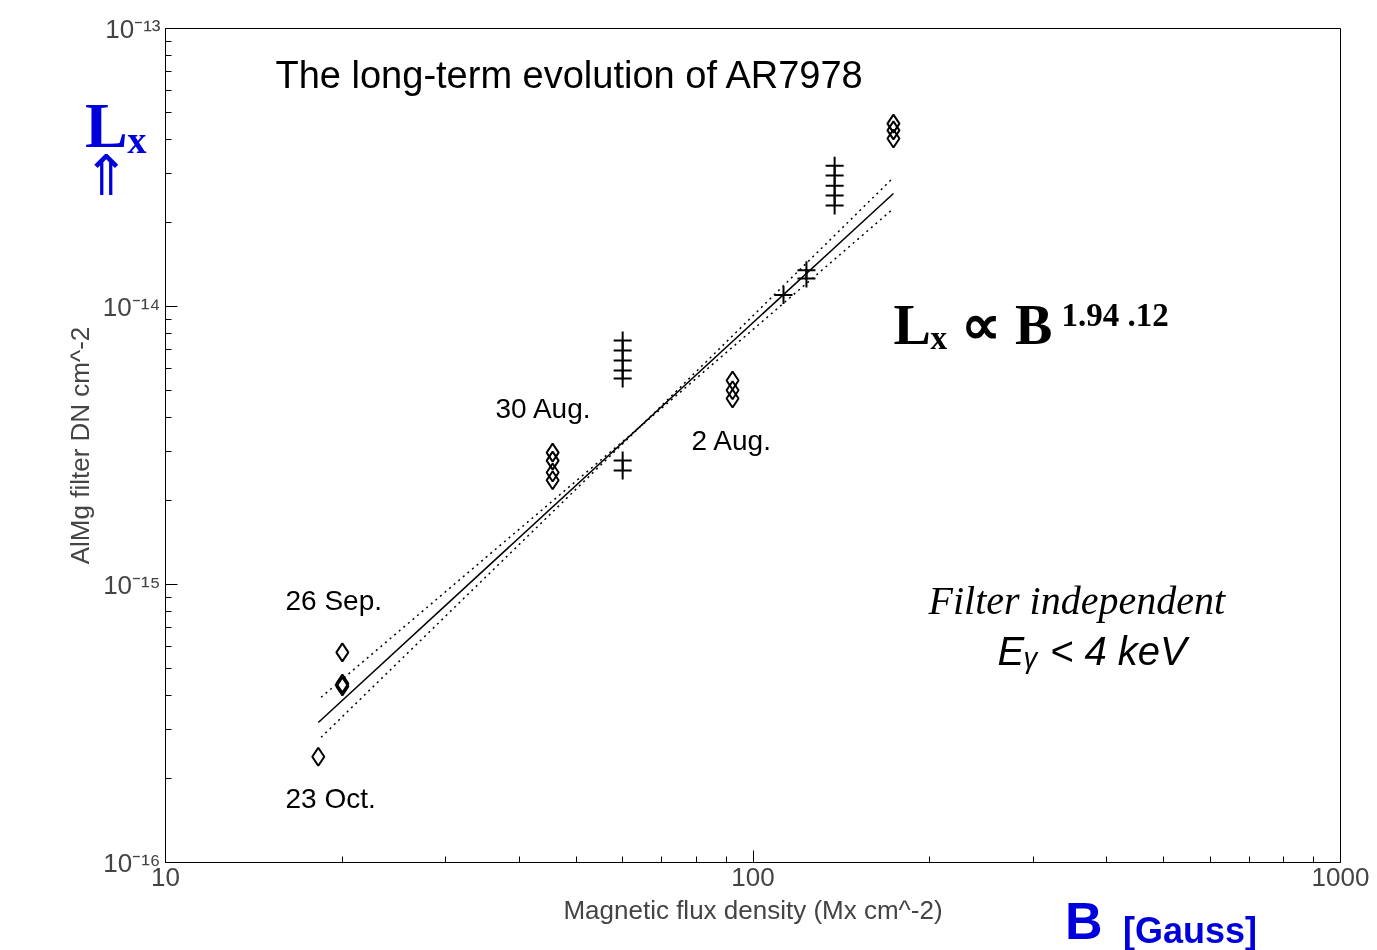 The width and height of the screenshot is (1377, 950). What do you see at coordinates (543, 408) in the screenshot?
I see `annotation: 30 Aug.` at bounding box center [543, 408].